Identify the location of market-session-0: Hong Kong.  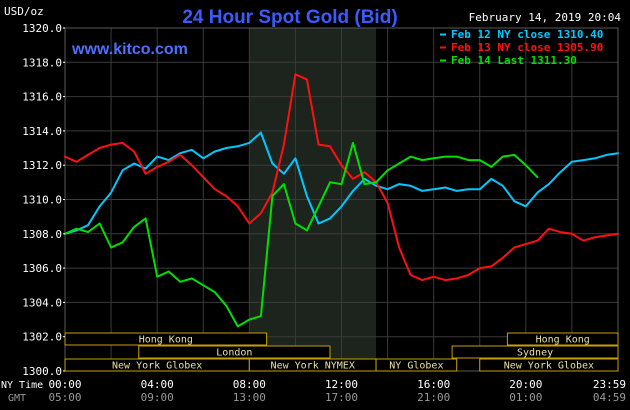
(166, 339).